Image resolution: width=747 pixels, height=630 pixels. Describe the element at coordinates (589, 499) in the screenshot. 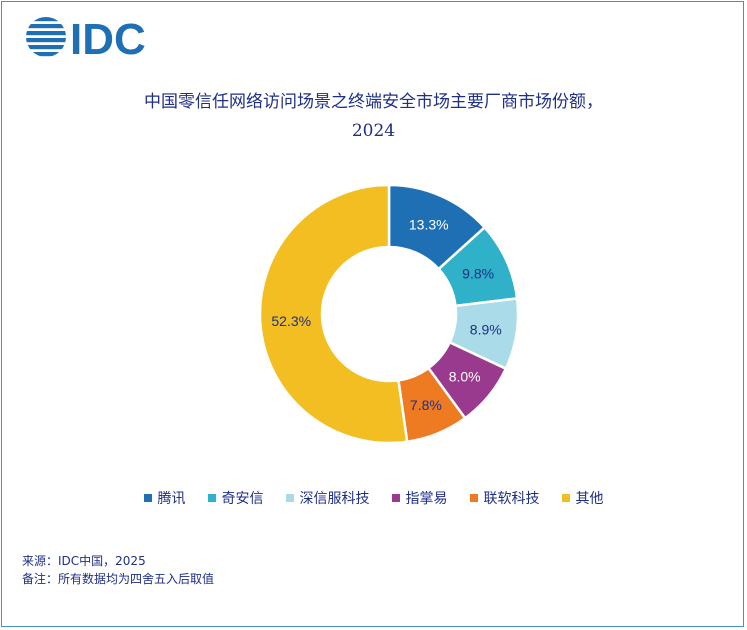

I see `legend-label-6: 其他` at that location.